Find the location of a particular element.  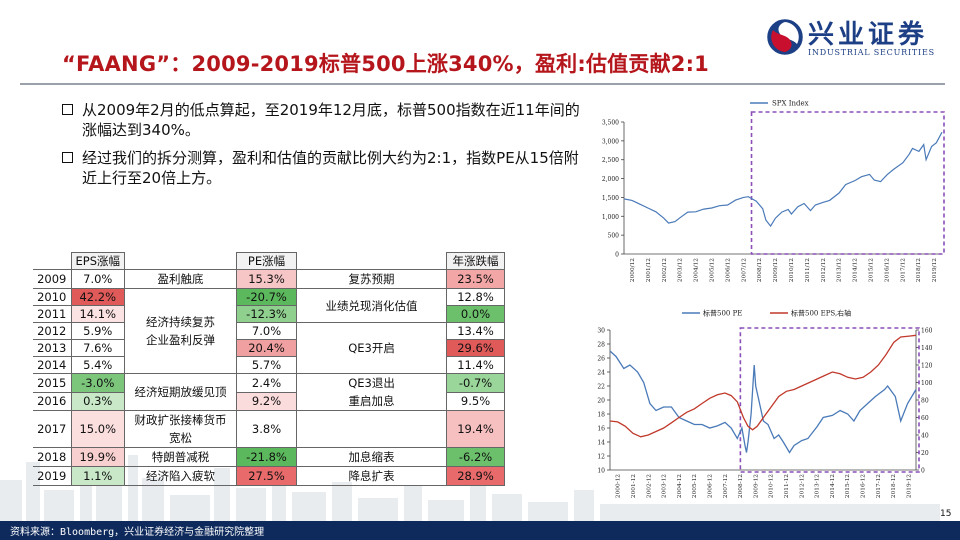

cell-yr: -0.7% is located at coordinates (476, 383).